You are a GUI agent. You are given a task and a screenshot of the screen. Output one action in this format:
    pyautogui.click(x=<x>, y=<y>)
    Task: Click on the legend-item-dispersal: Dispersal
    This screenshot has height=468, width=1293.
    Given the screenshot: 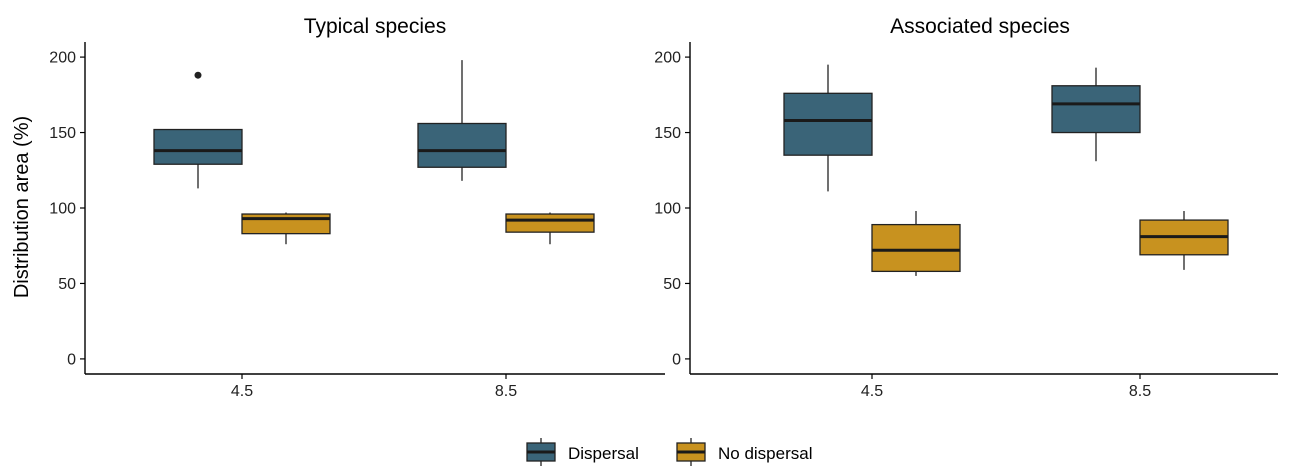 What is the action you would take?
    pyautogui.click(x=582, y=452)
    